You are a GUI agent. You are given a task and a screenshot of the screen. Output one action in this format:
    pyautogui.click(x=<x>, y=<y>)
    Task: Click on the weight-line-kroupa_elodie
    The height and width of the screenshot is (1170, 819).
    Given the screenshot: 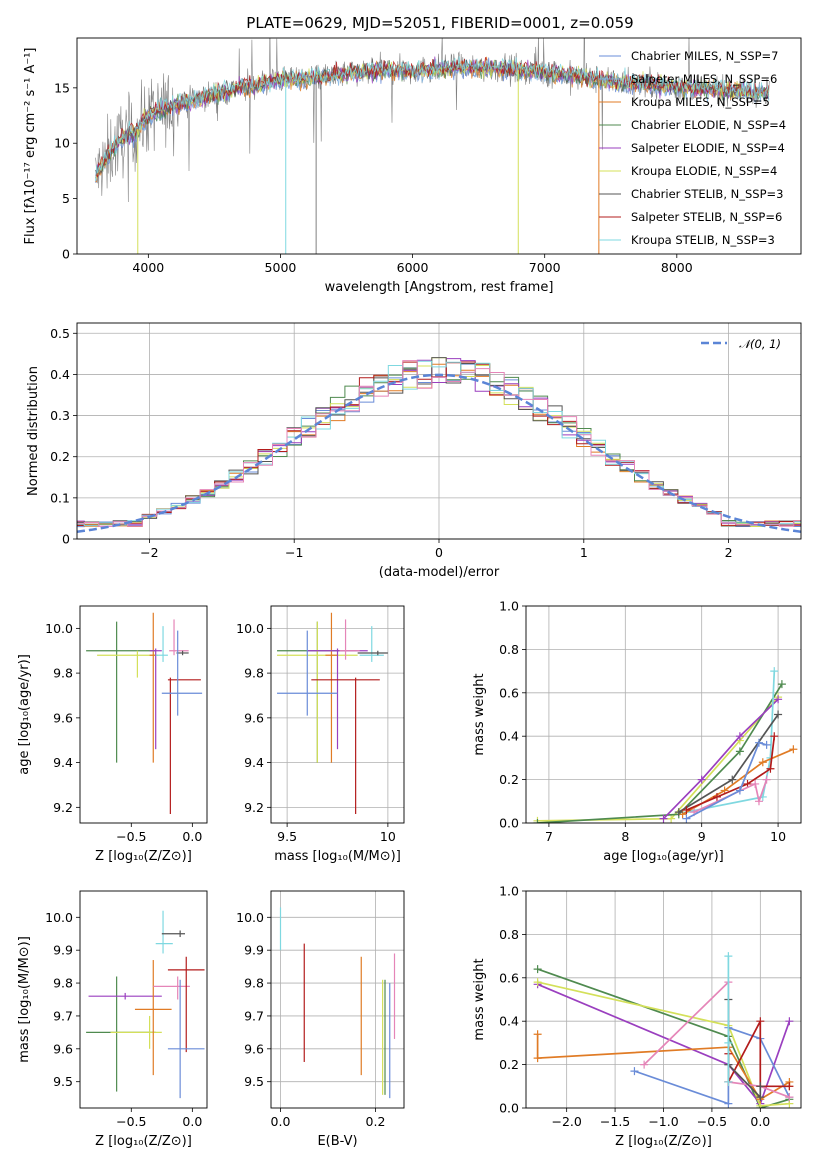 What is the action you would take?
    pyautogui.click(x=663, y=1044)
    